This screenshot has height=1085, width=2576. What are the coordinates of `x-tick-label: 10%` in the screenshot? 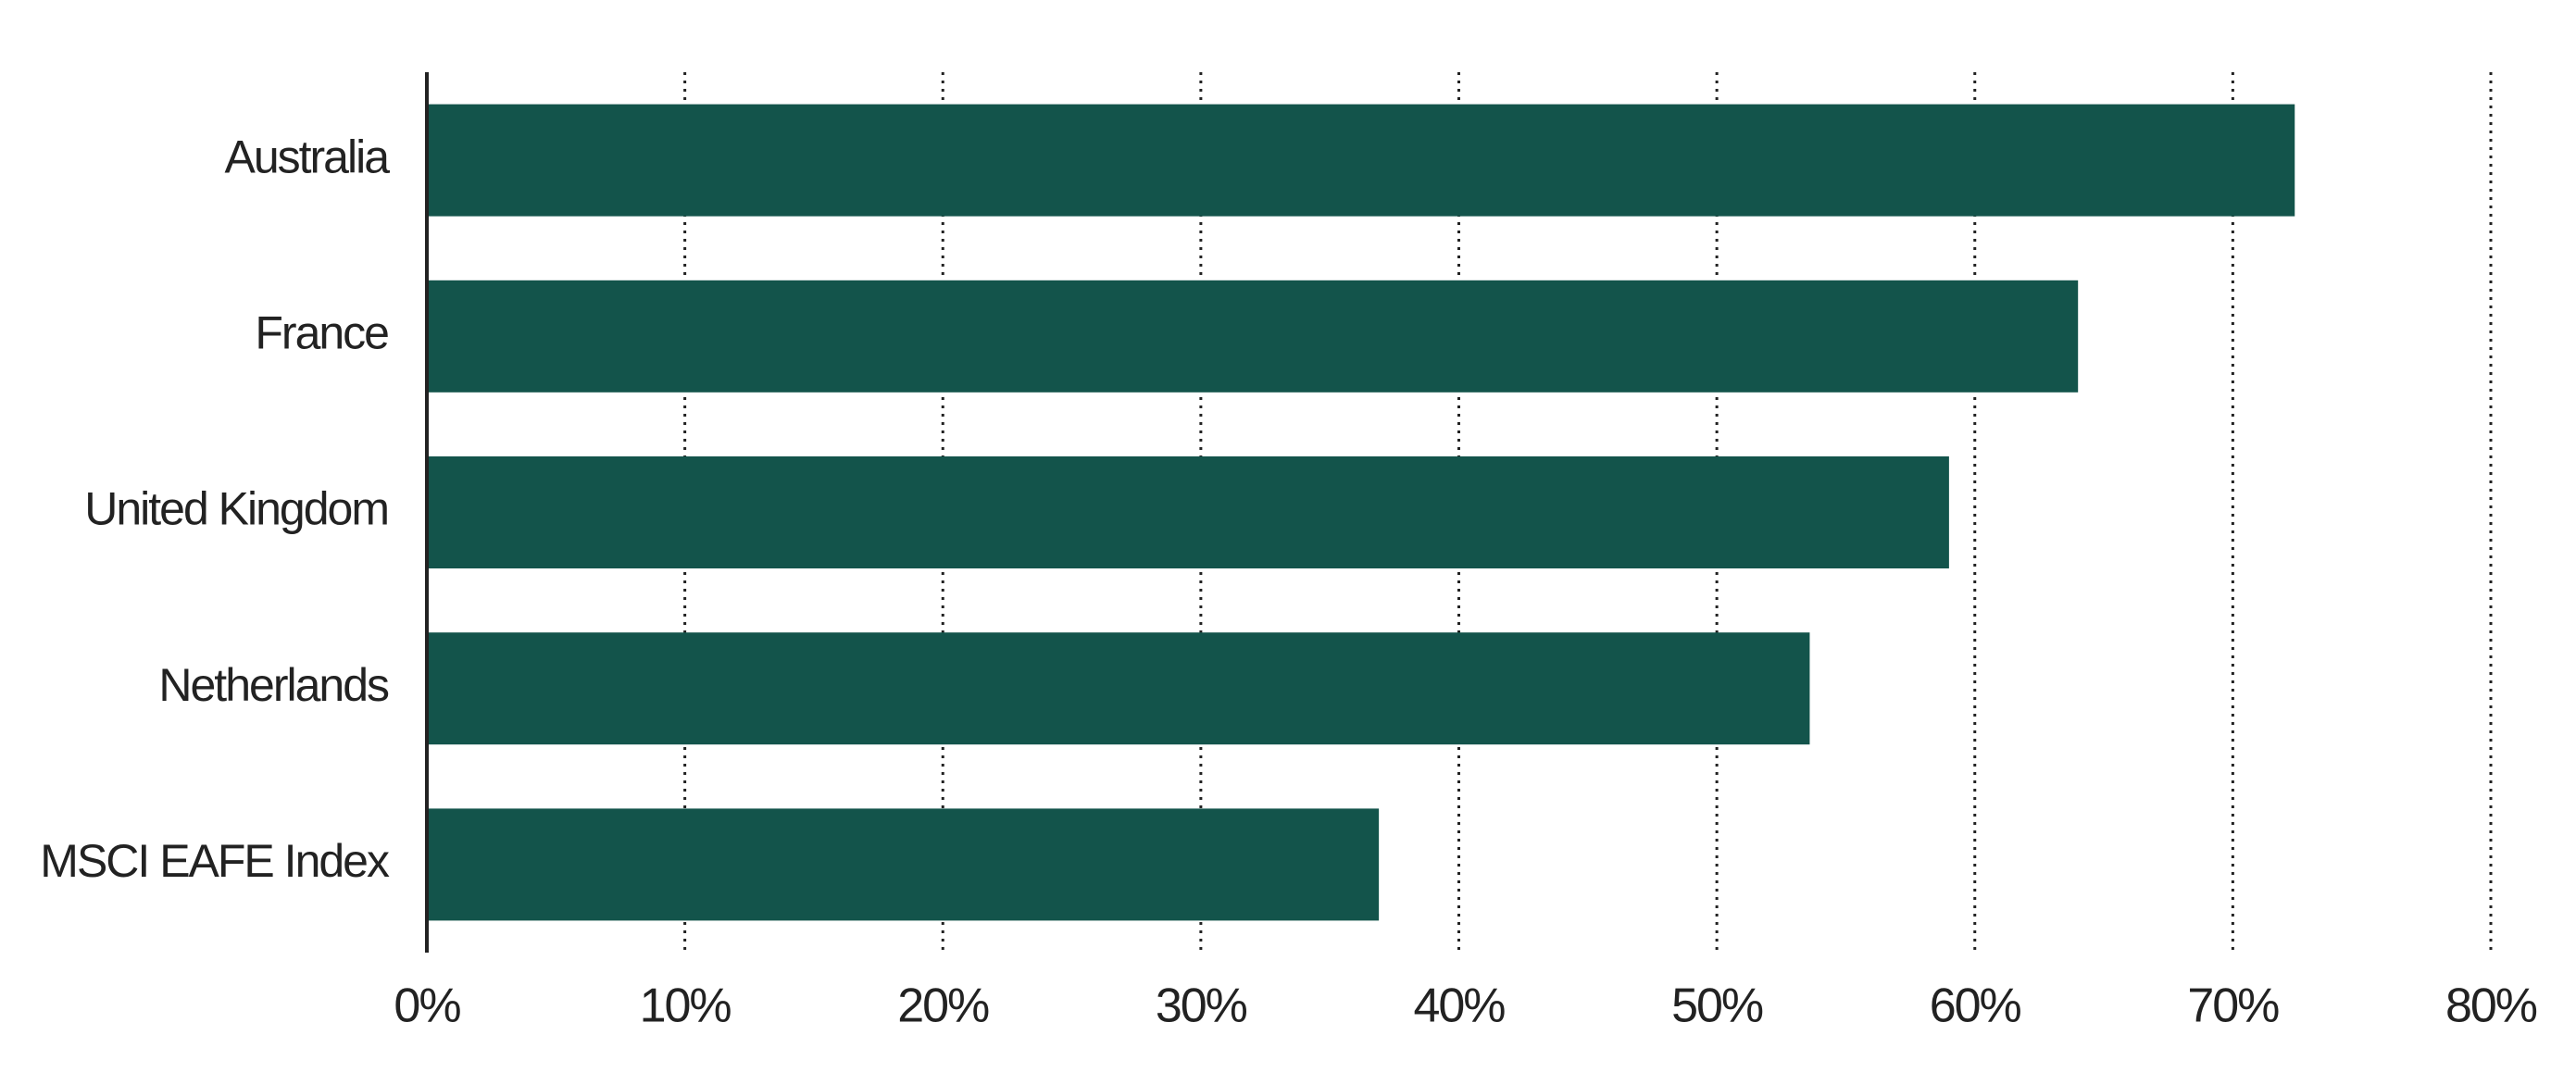 It's located at (686, 1006).